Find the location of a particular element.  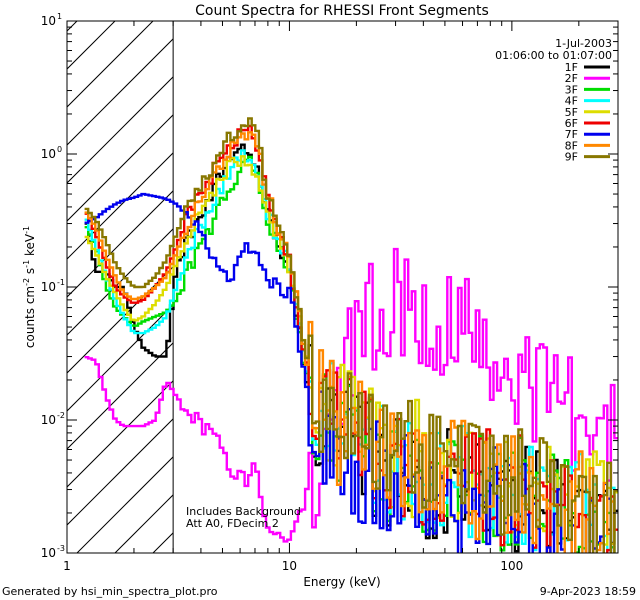

timestamp-footer: 9-Apr-2023 18:59 is located at coordinates (587, 591).